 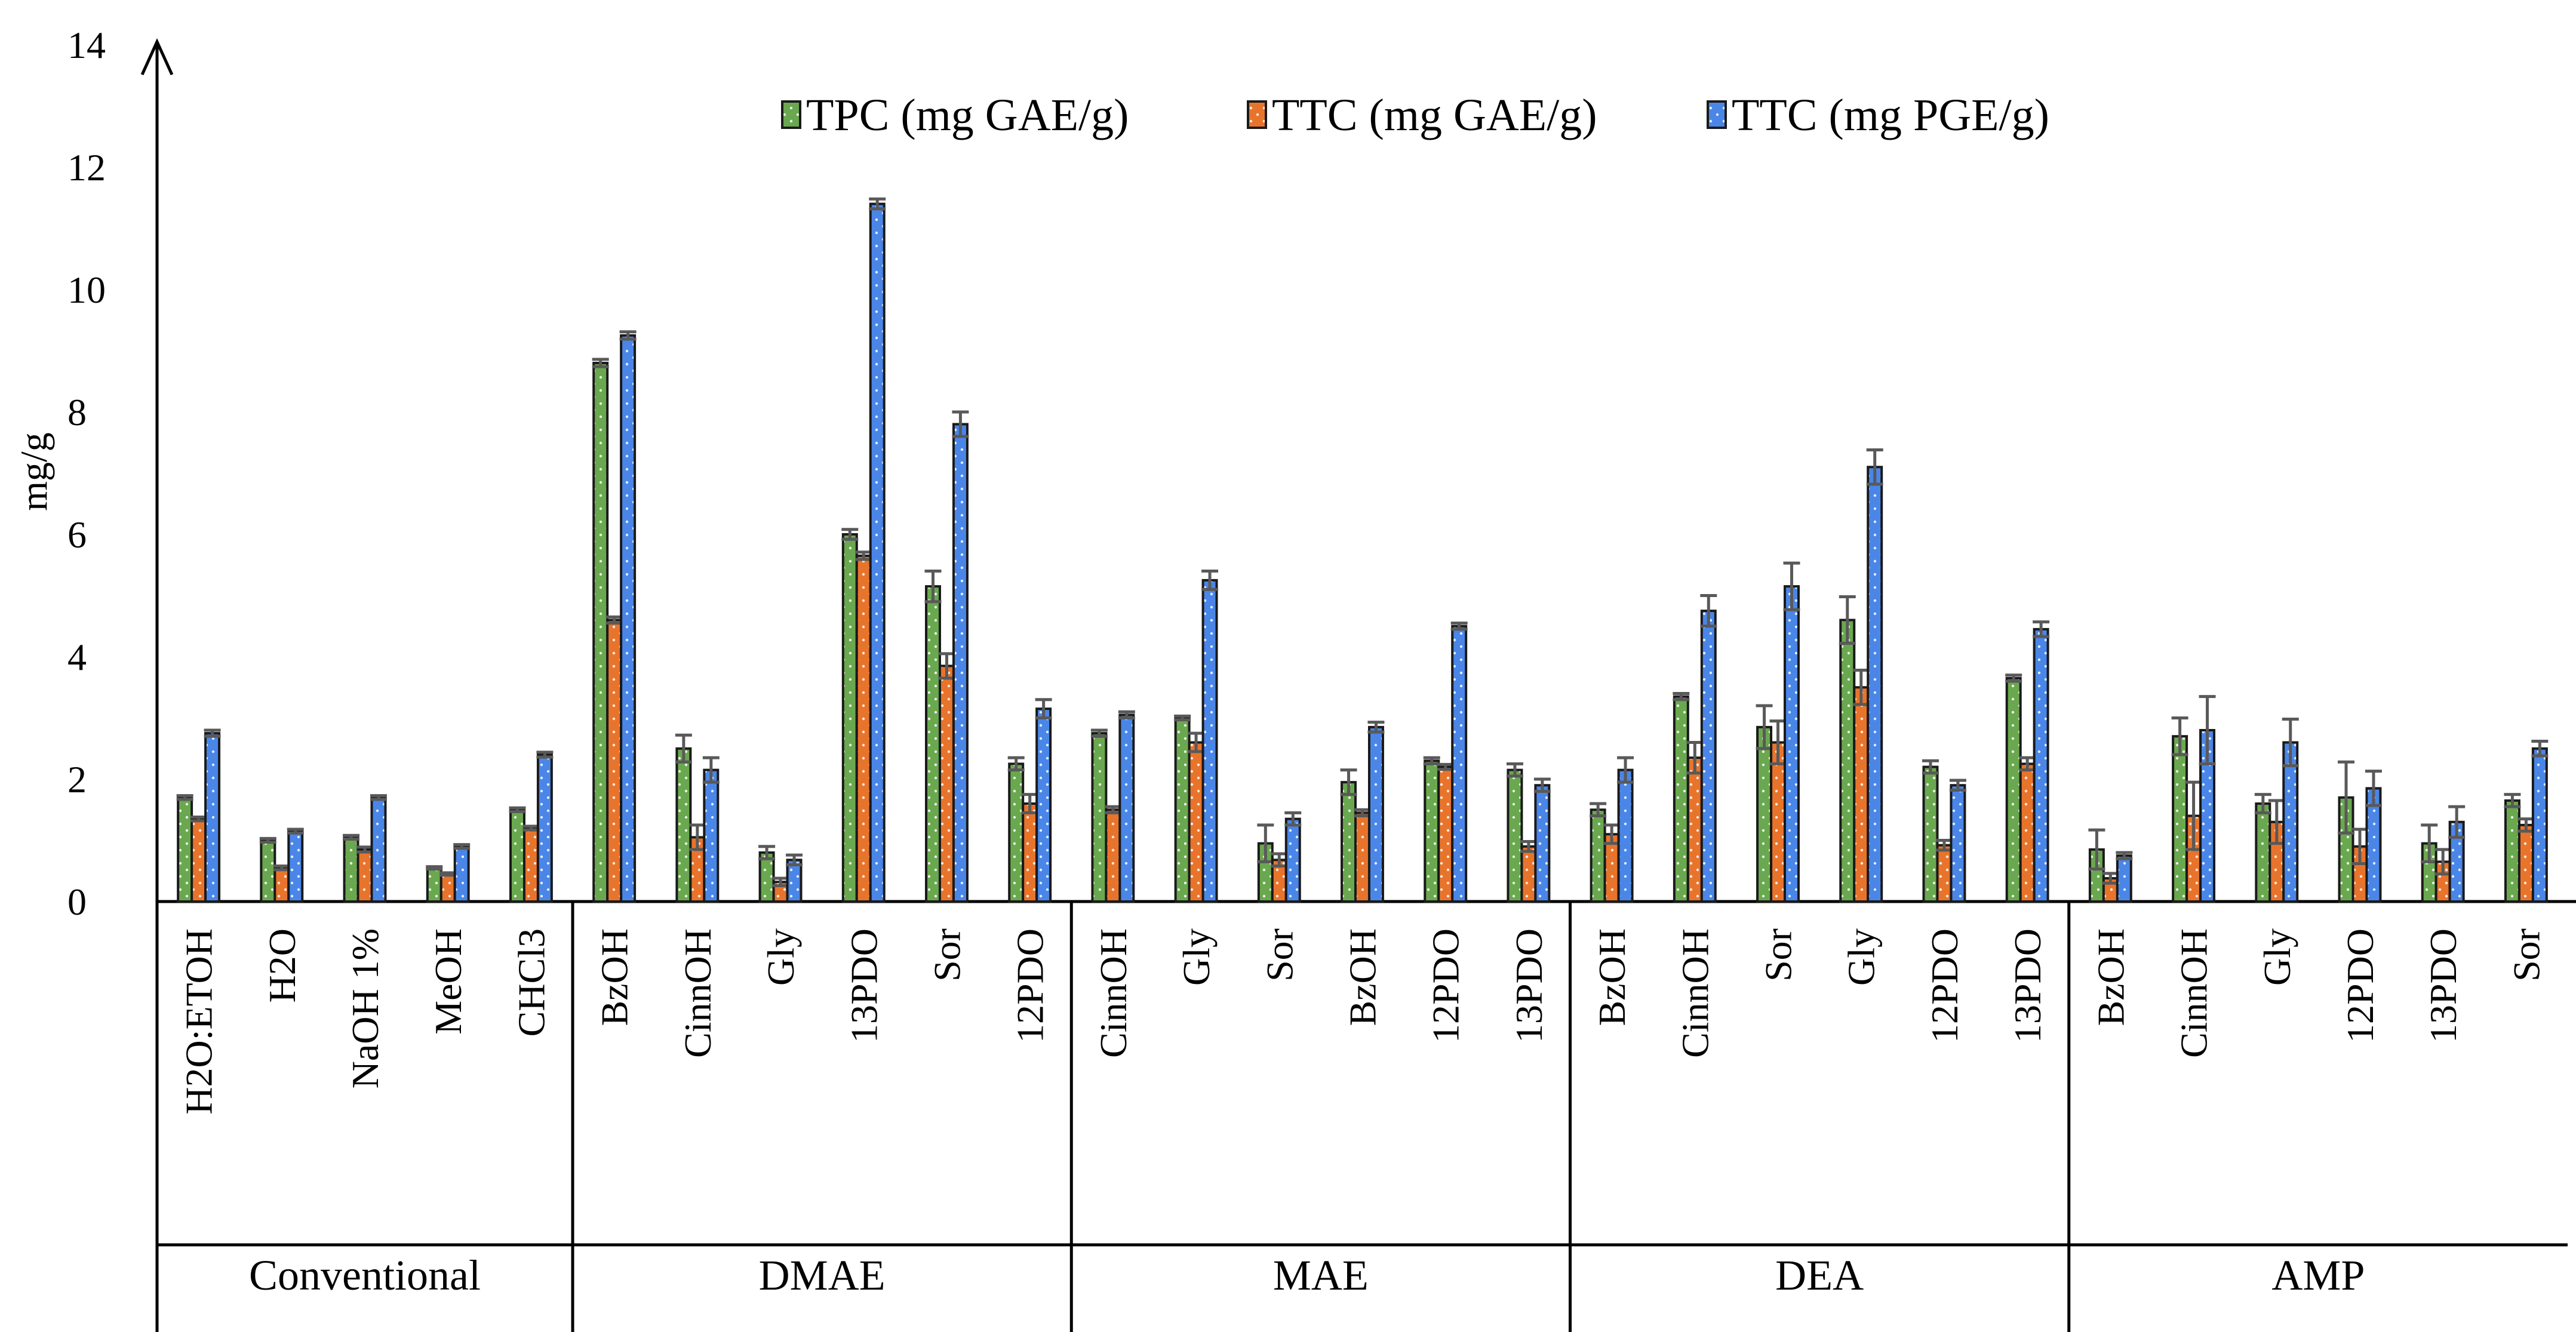 I want to click on category-label: CHCl3, so click(x=531, y=982).